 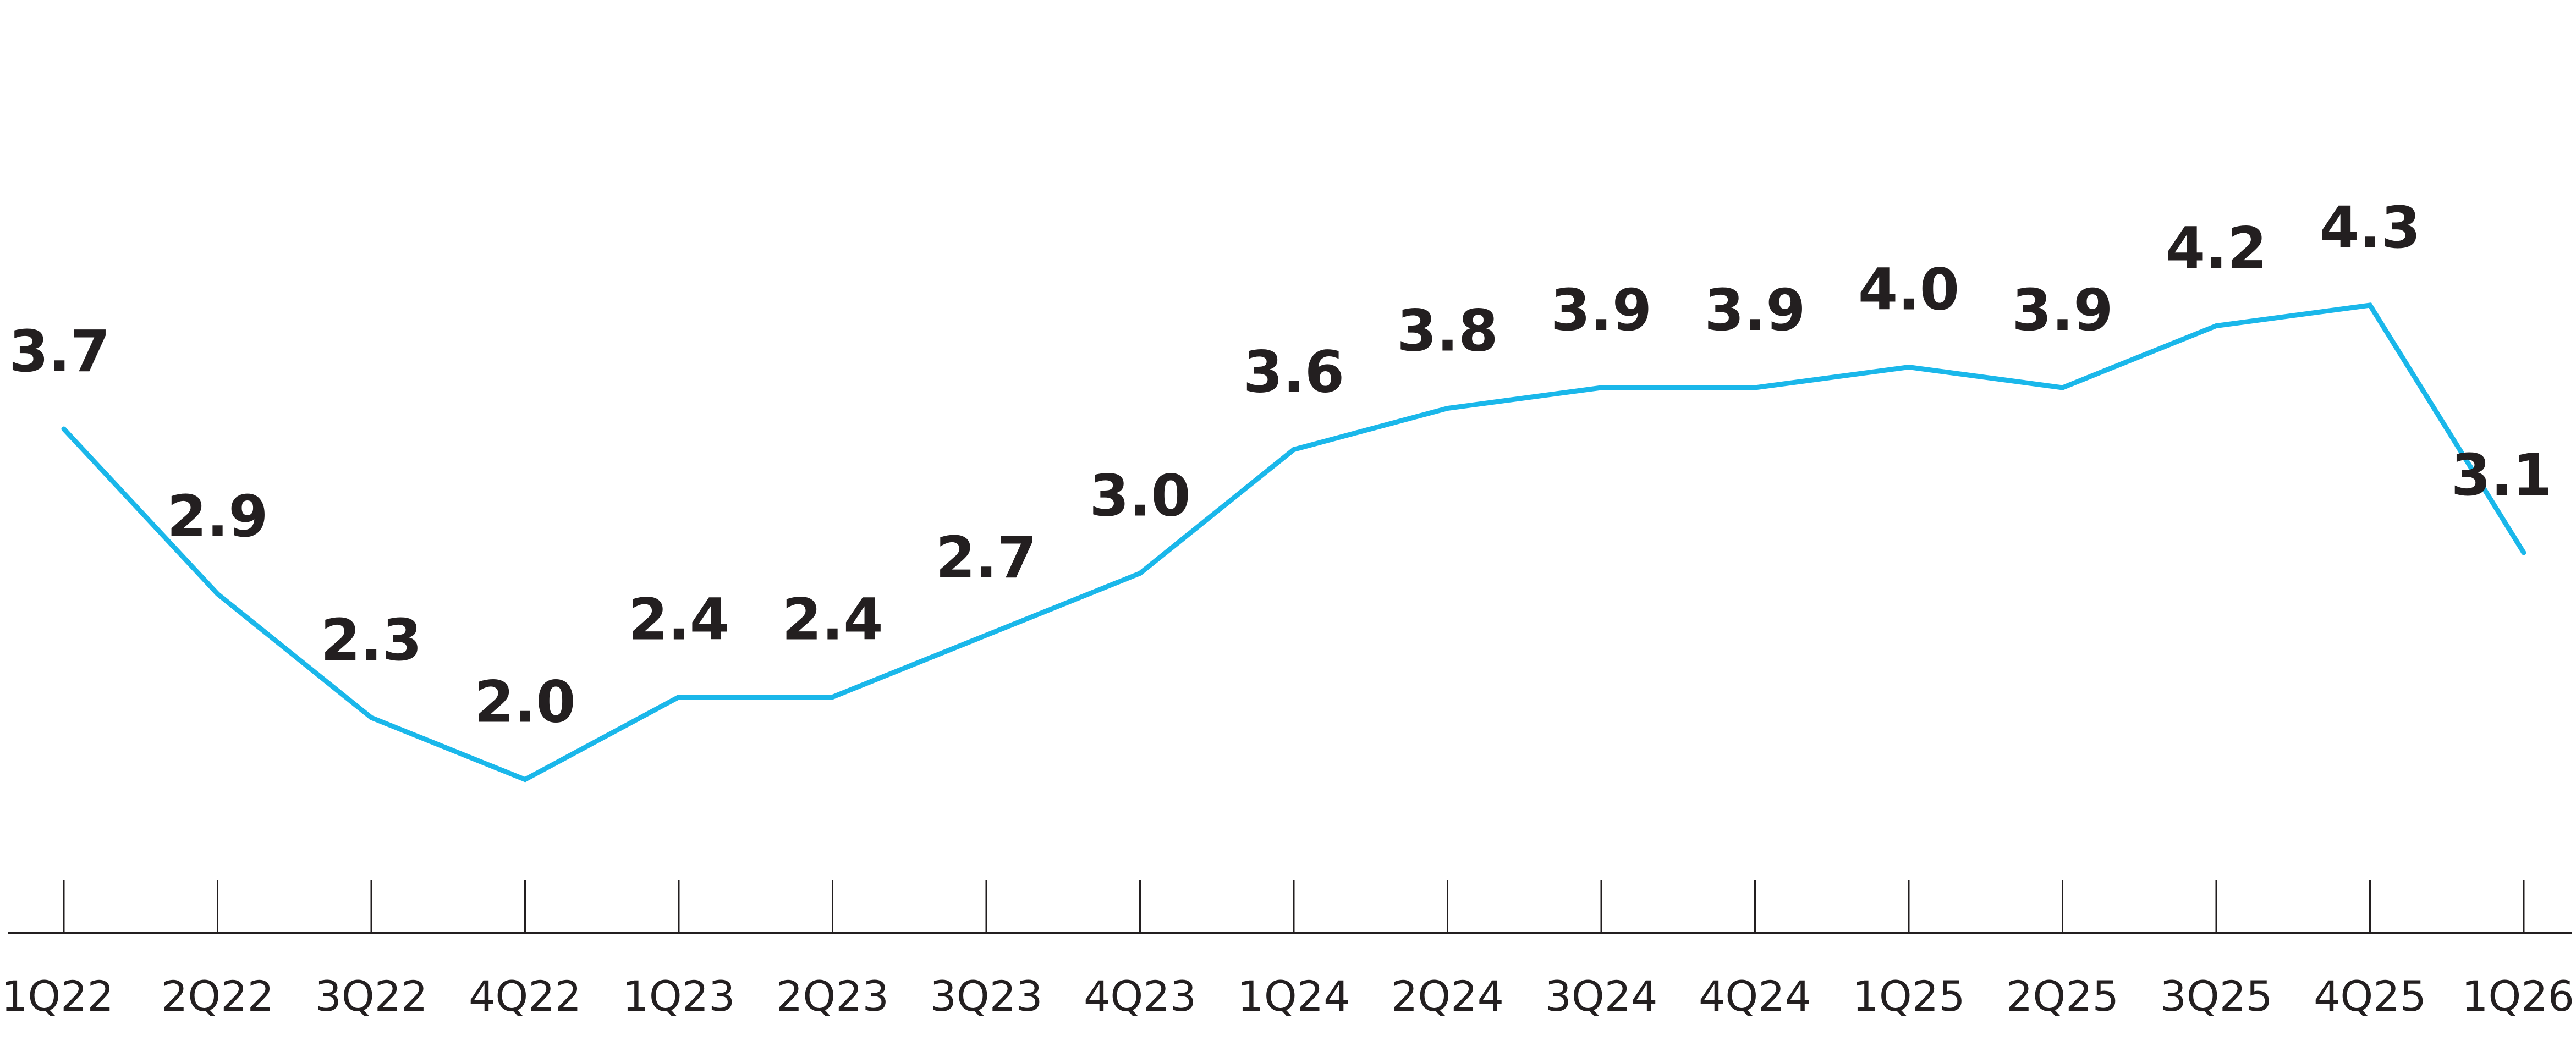 What do you see at coordinates (1908, 289) in the screenshot?
I see `data-label: 4.0` at bounding box center [1908, 289].